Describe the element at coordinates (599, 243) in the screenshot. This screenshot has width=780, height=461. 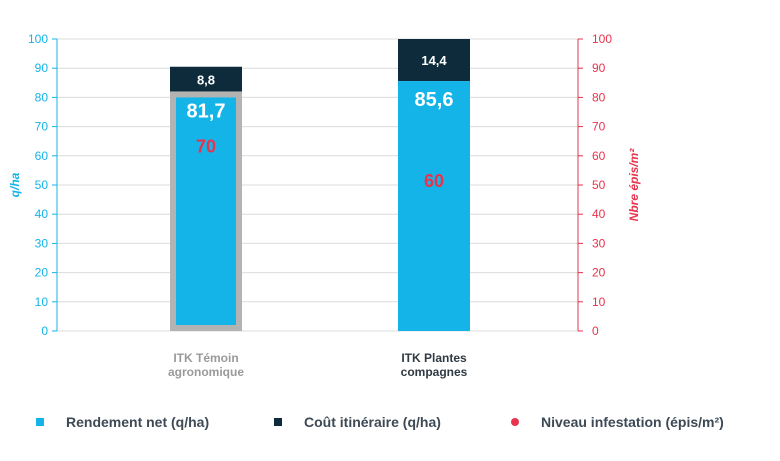
I see `right-tick-label: 30` at that location.